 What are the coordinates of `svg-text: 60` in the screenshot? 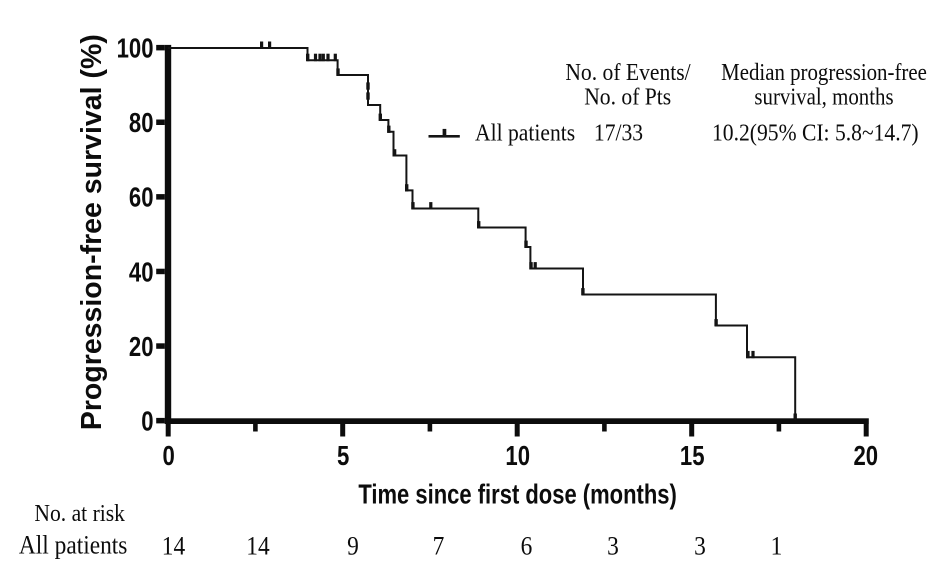 It's located at (141, 197).